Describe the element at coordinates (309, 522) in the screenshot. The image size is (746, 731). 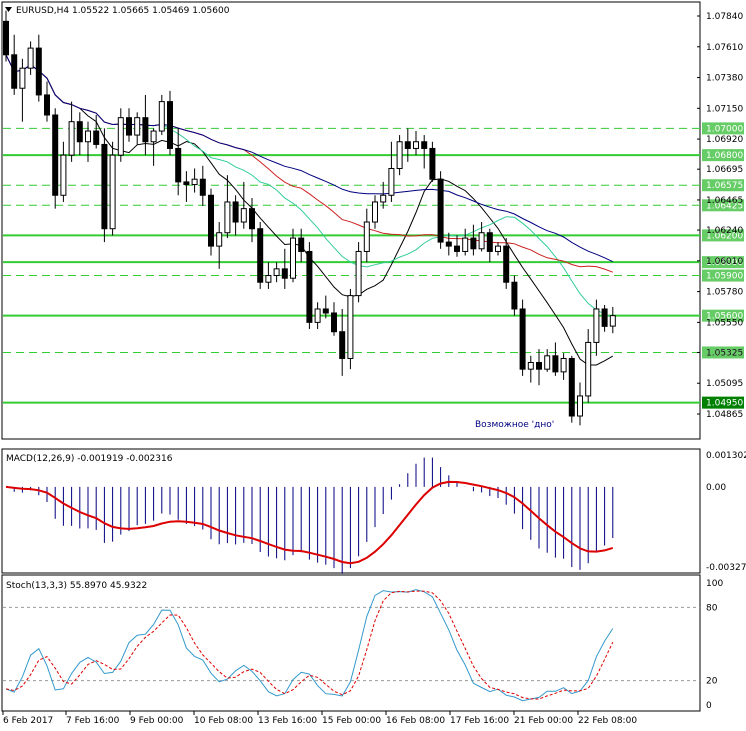
I see `macd-signal-line` at that location.